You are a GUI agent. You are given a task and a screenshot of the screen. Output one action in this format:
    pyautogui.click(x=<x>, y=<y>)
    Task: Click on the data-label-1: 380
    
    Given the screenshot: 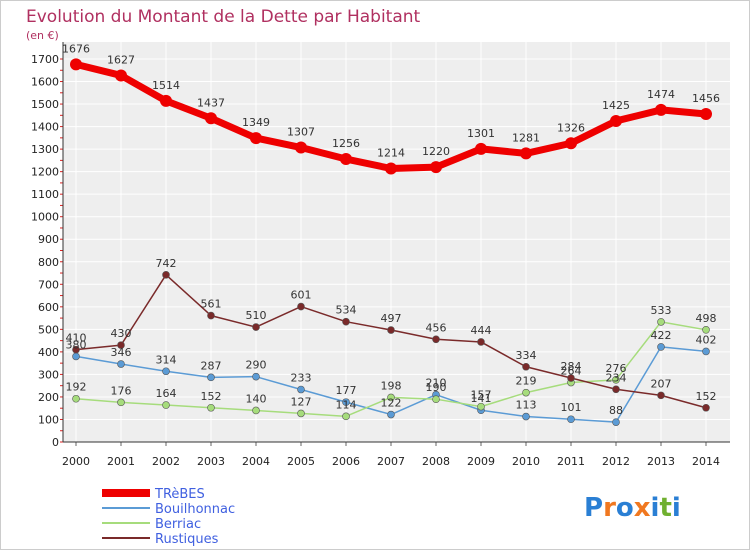 What is the action you would take?
    pyautogui.click(x=76, y=344)
    